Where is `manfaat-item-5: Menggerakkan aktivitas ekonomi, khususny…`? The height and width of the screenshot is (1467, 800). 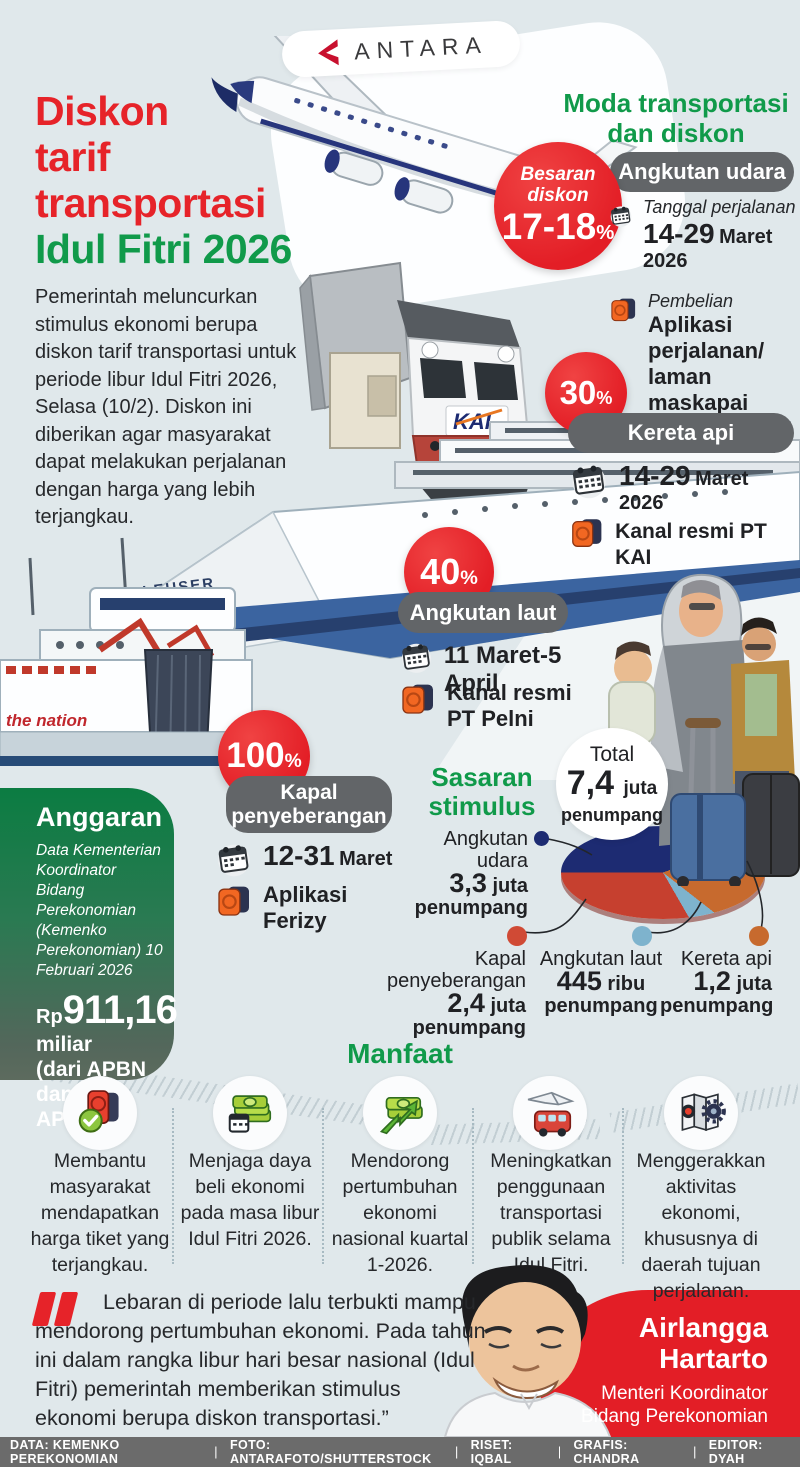
manfaat-item-5: Menggerakkan aktivitas ekonomi, khususny… is located at coordinates (701, 1226).